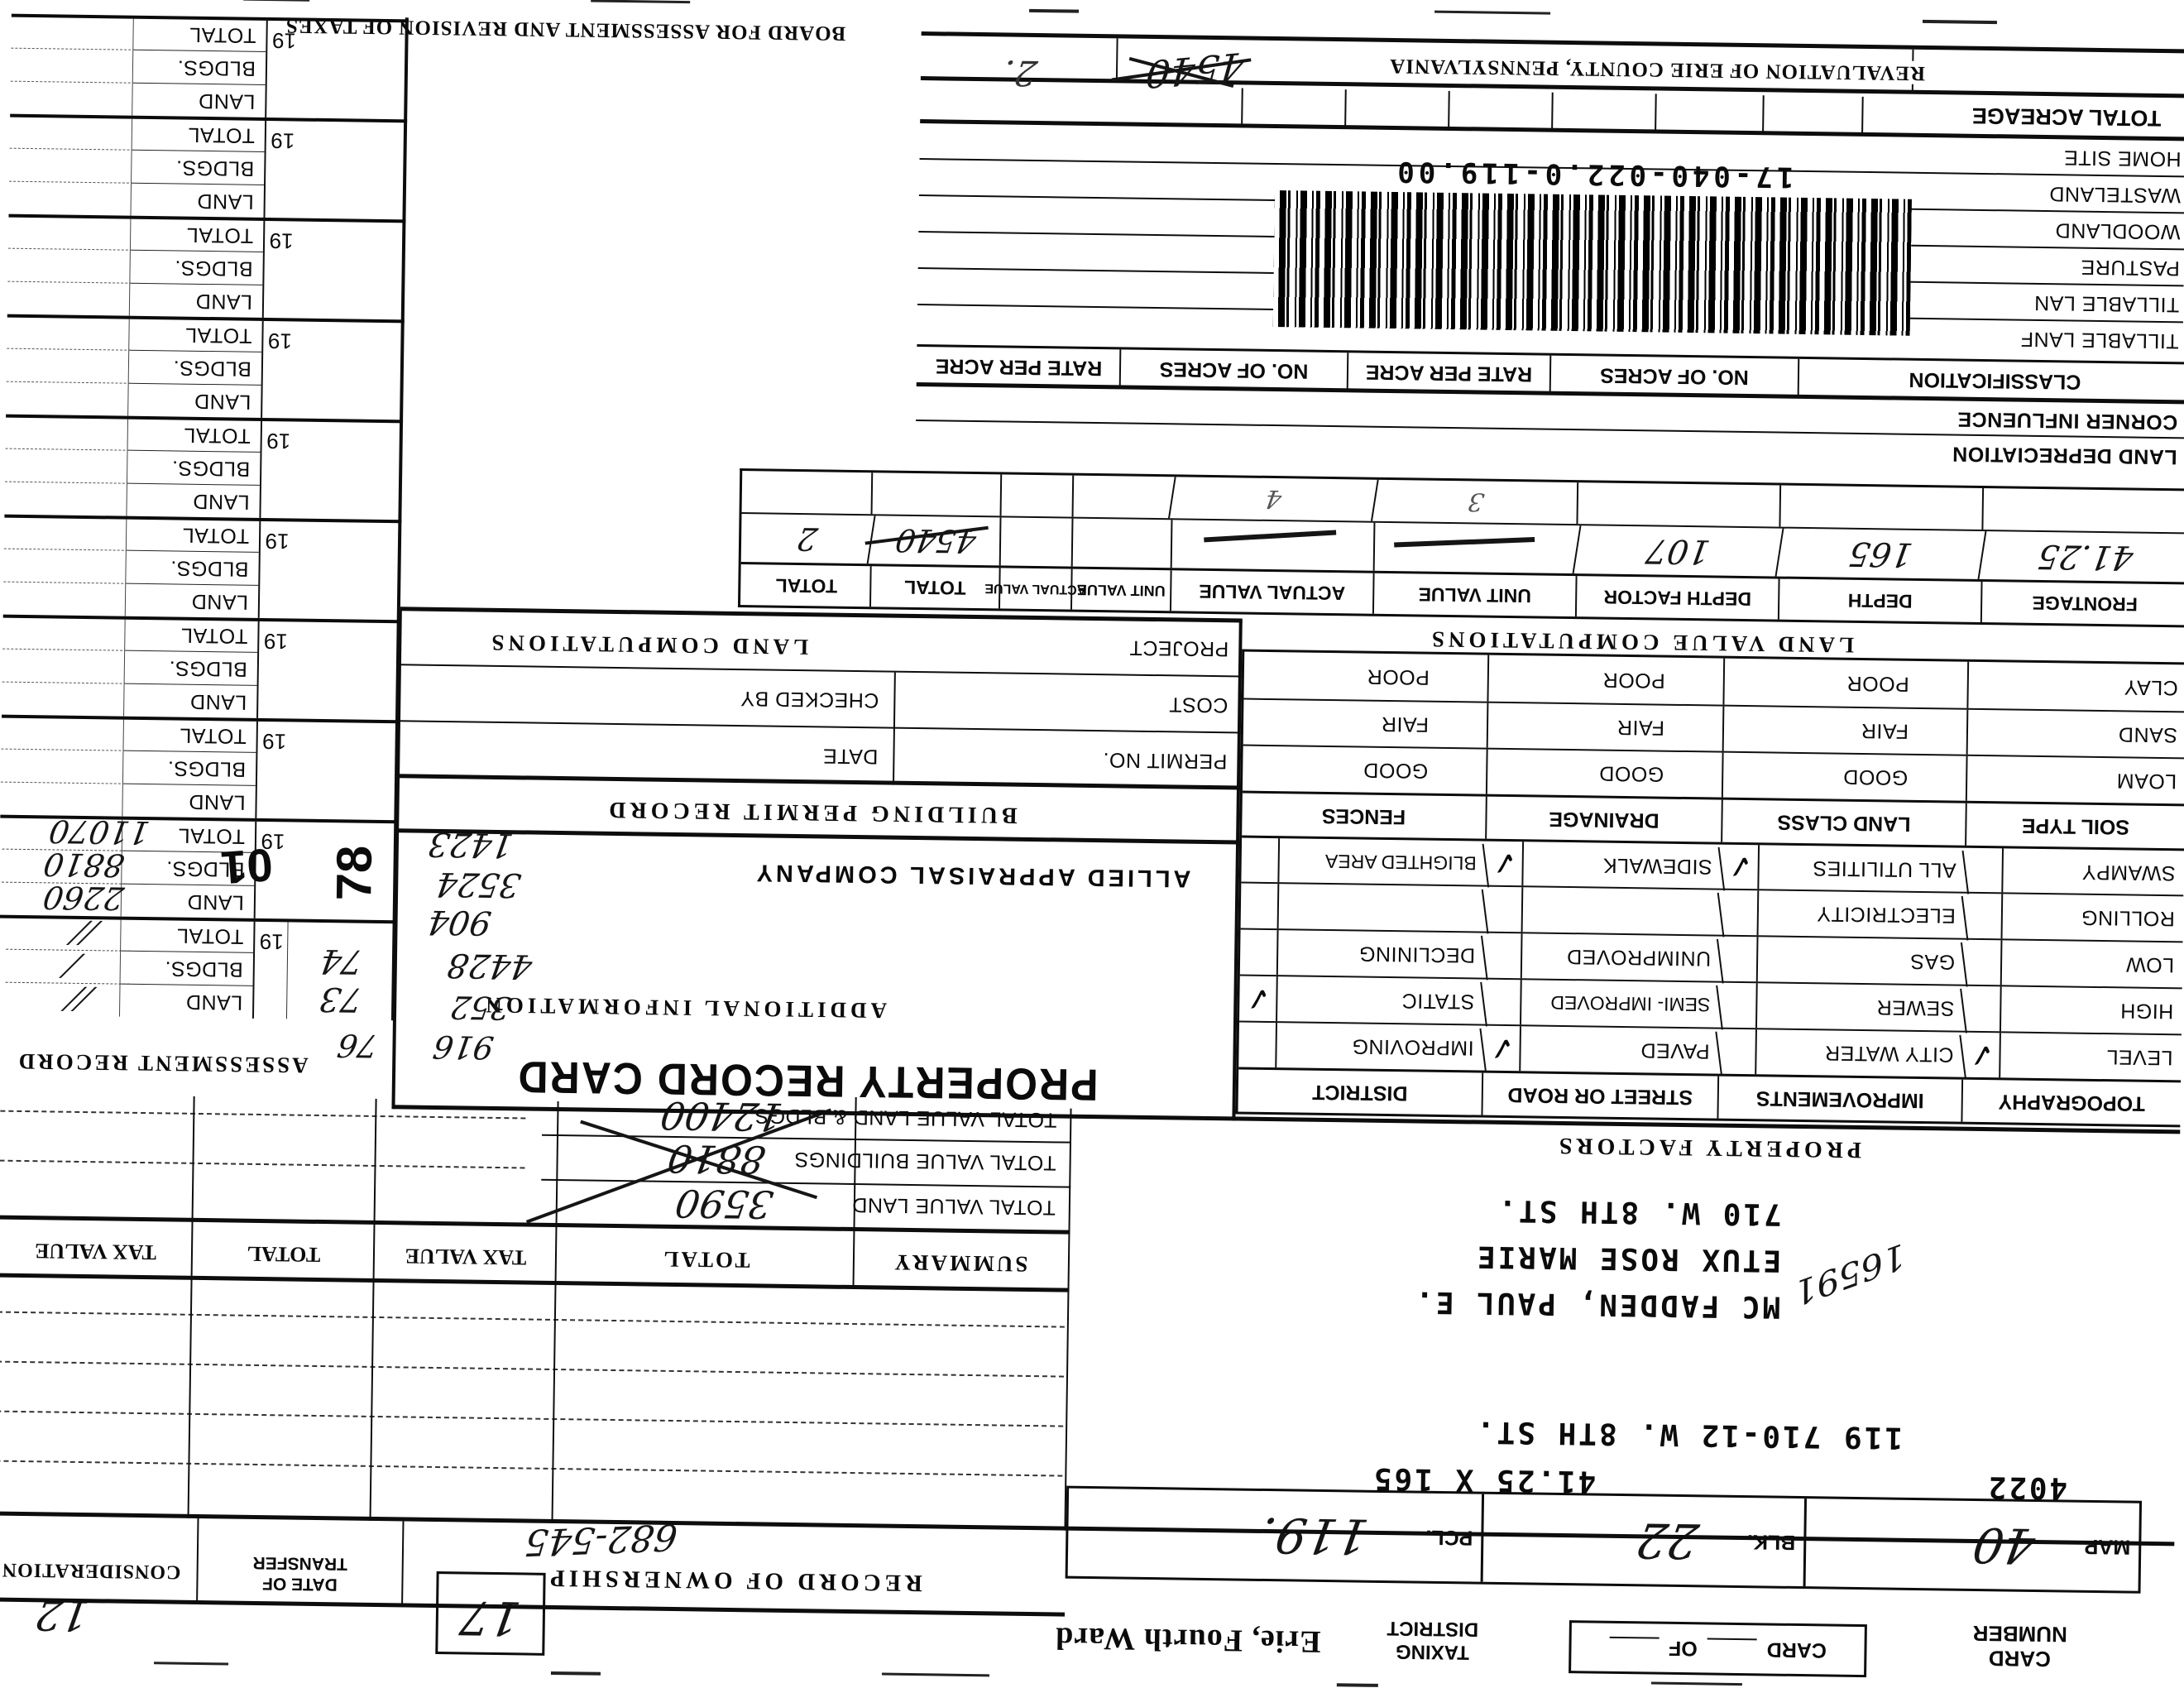 The image size is (2184, 1688). Describe the element at coordinates (341, 999) in the screenshot. I see `year-73: 73` at that location.